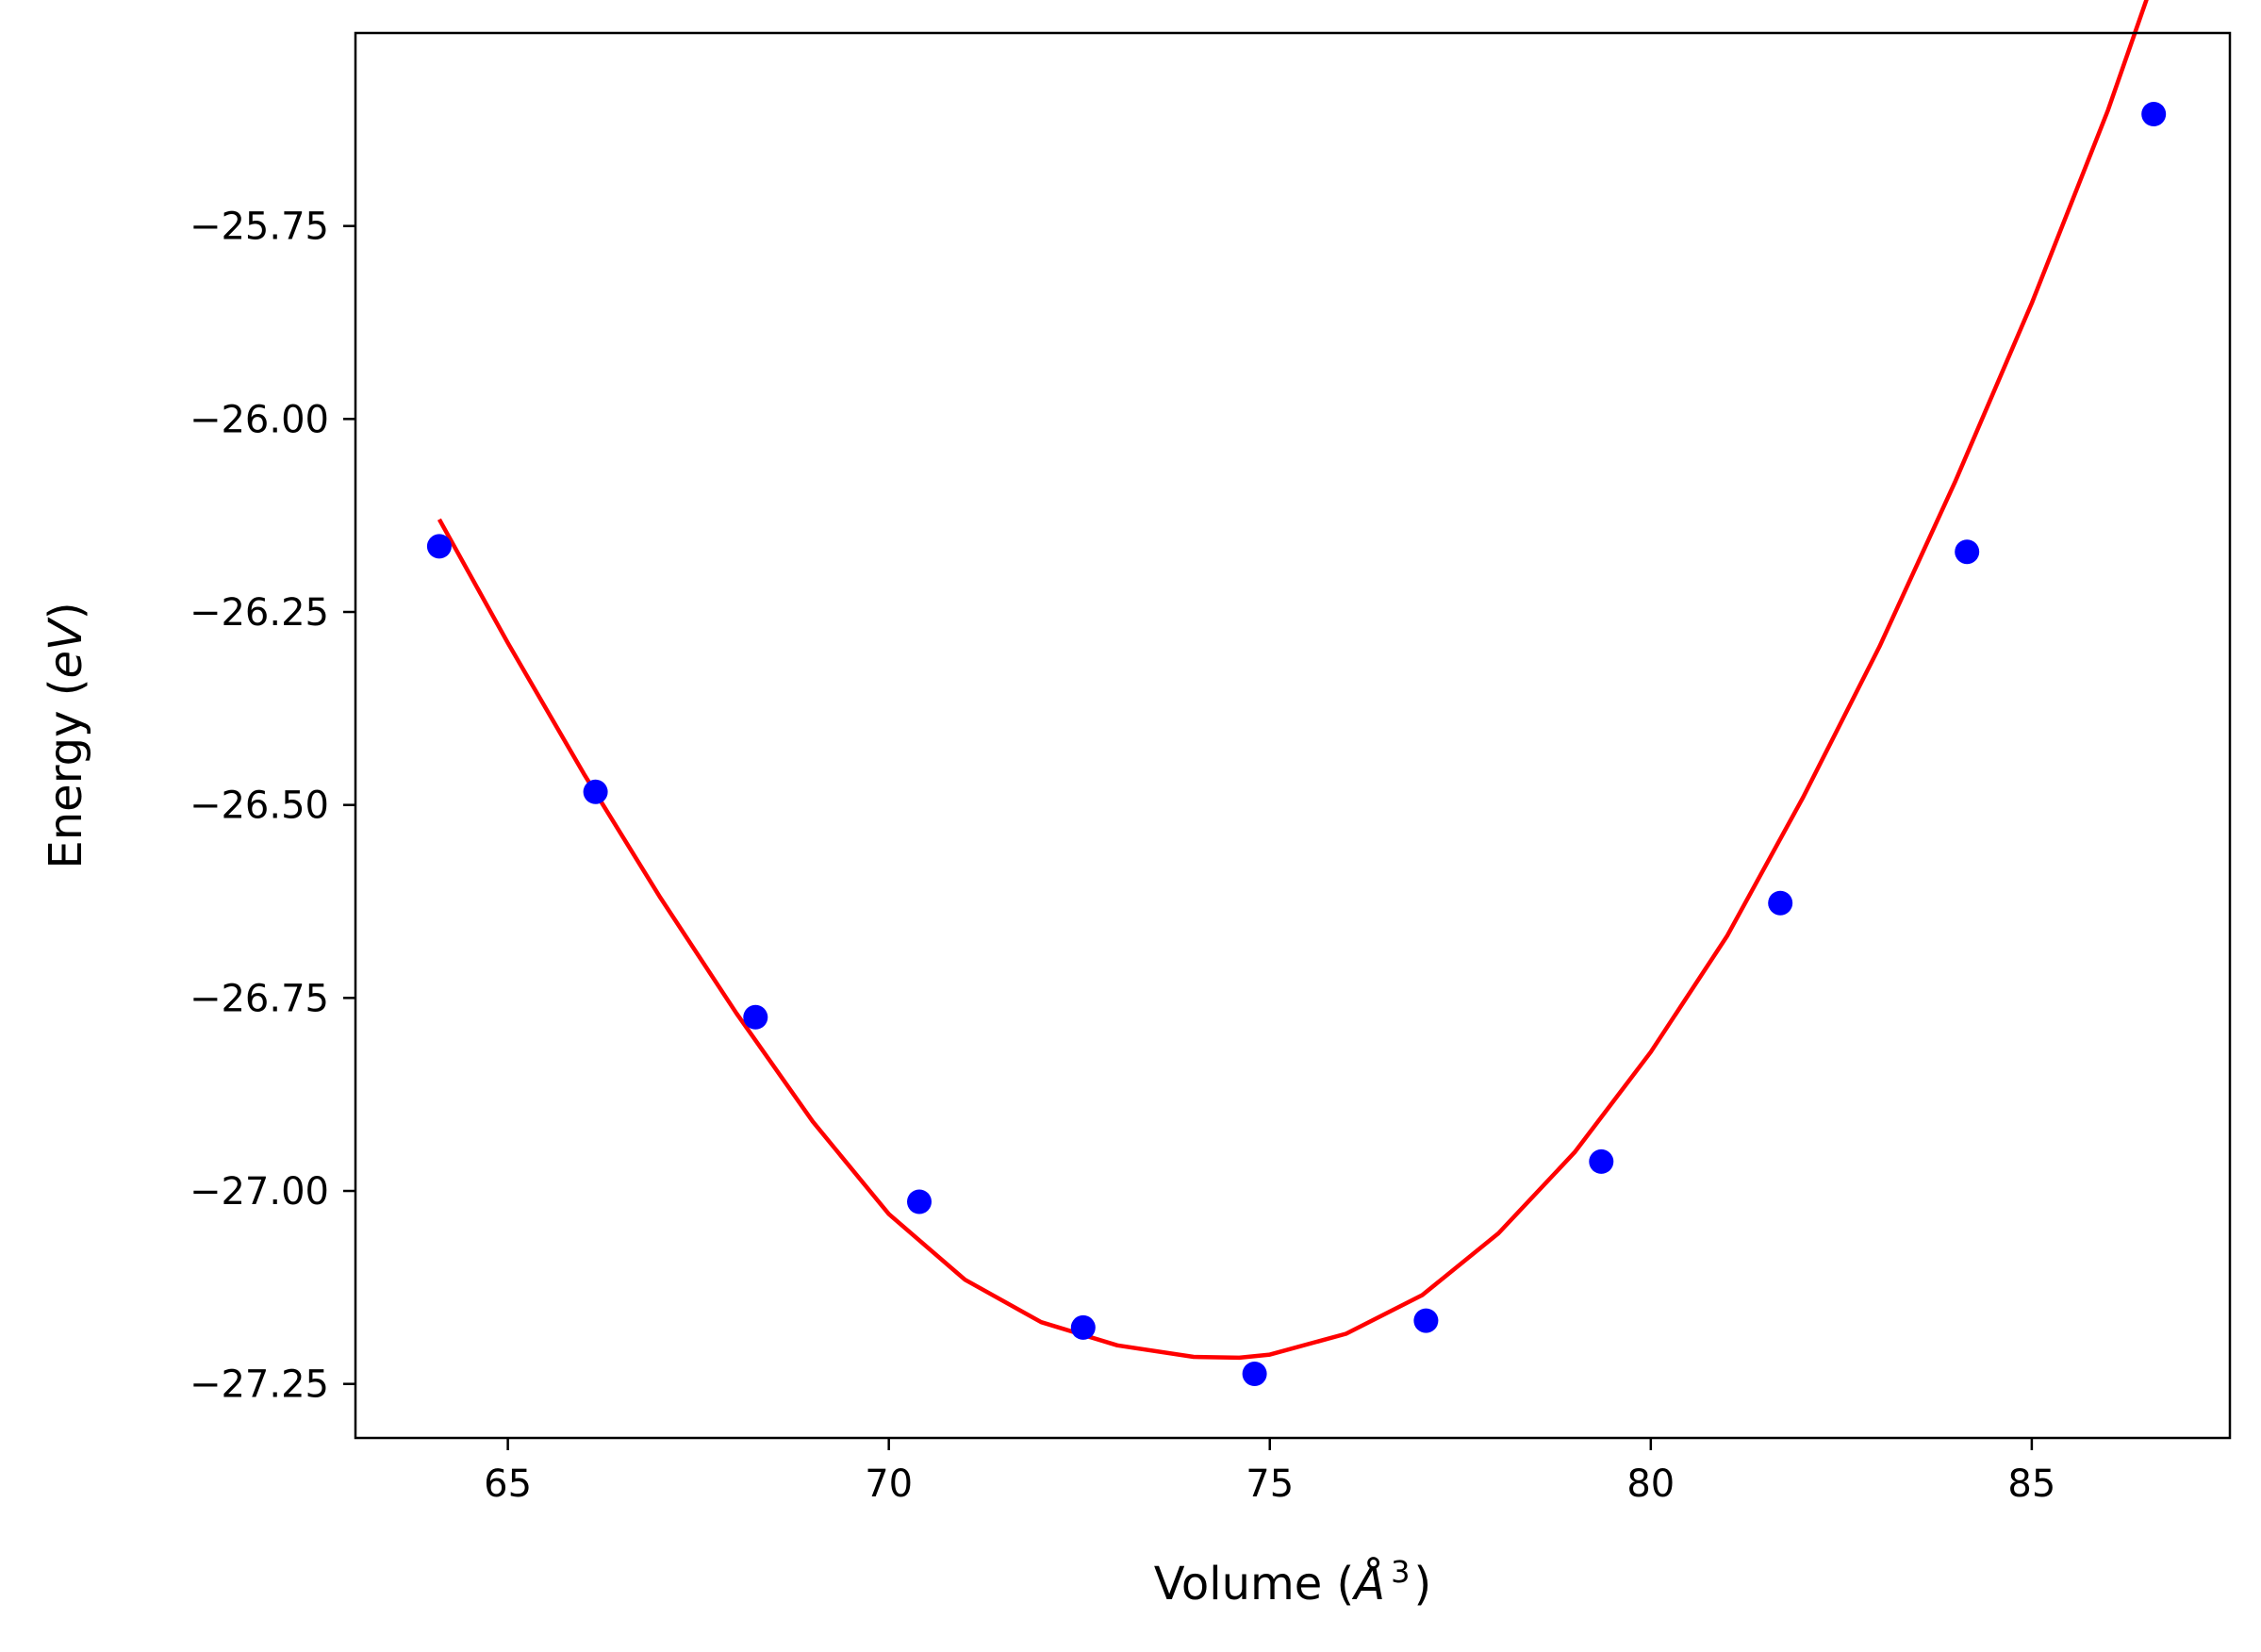 This screenshot has width=2261, height=1652. I want to click on y-axis-label-unit: eV, so click(66, 648).